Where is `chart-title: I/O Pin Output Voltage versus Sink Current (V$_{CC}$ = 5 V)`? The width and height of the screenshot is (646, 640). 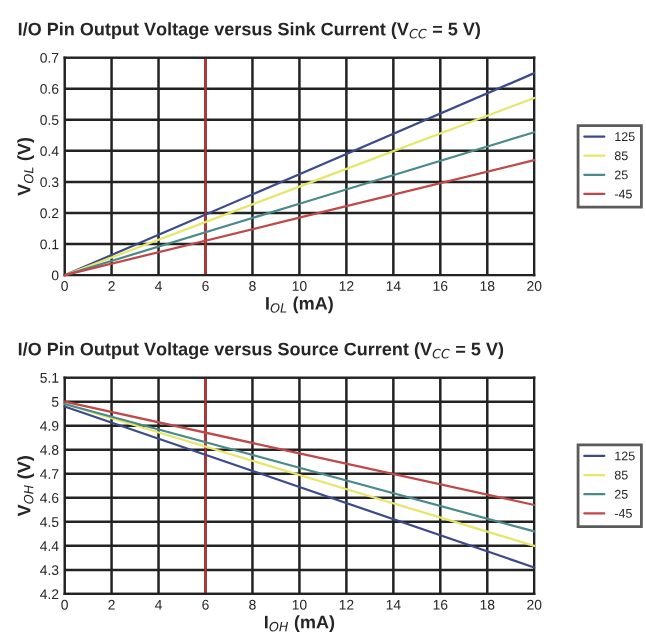 chart-title: I/O Pin Output Voltage versus Sink Current (V$_{CC}$ = 5 V) is located at coordinates (249, 31).